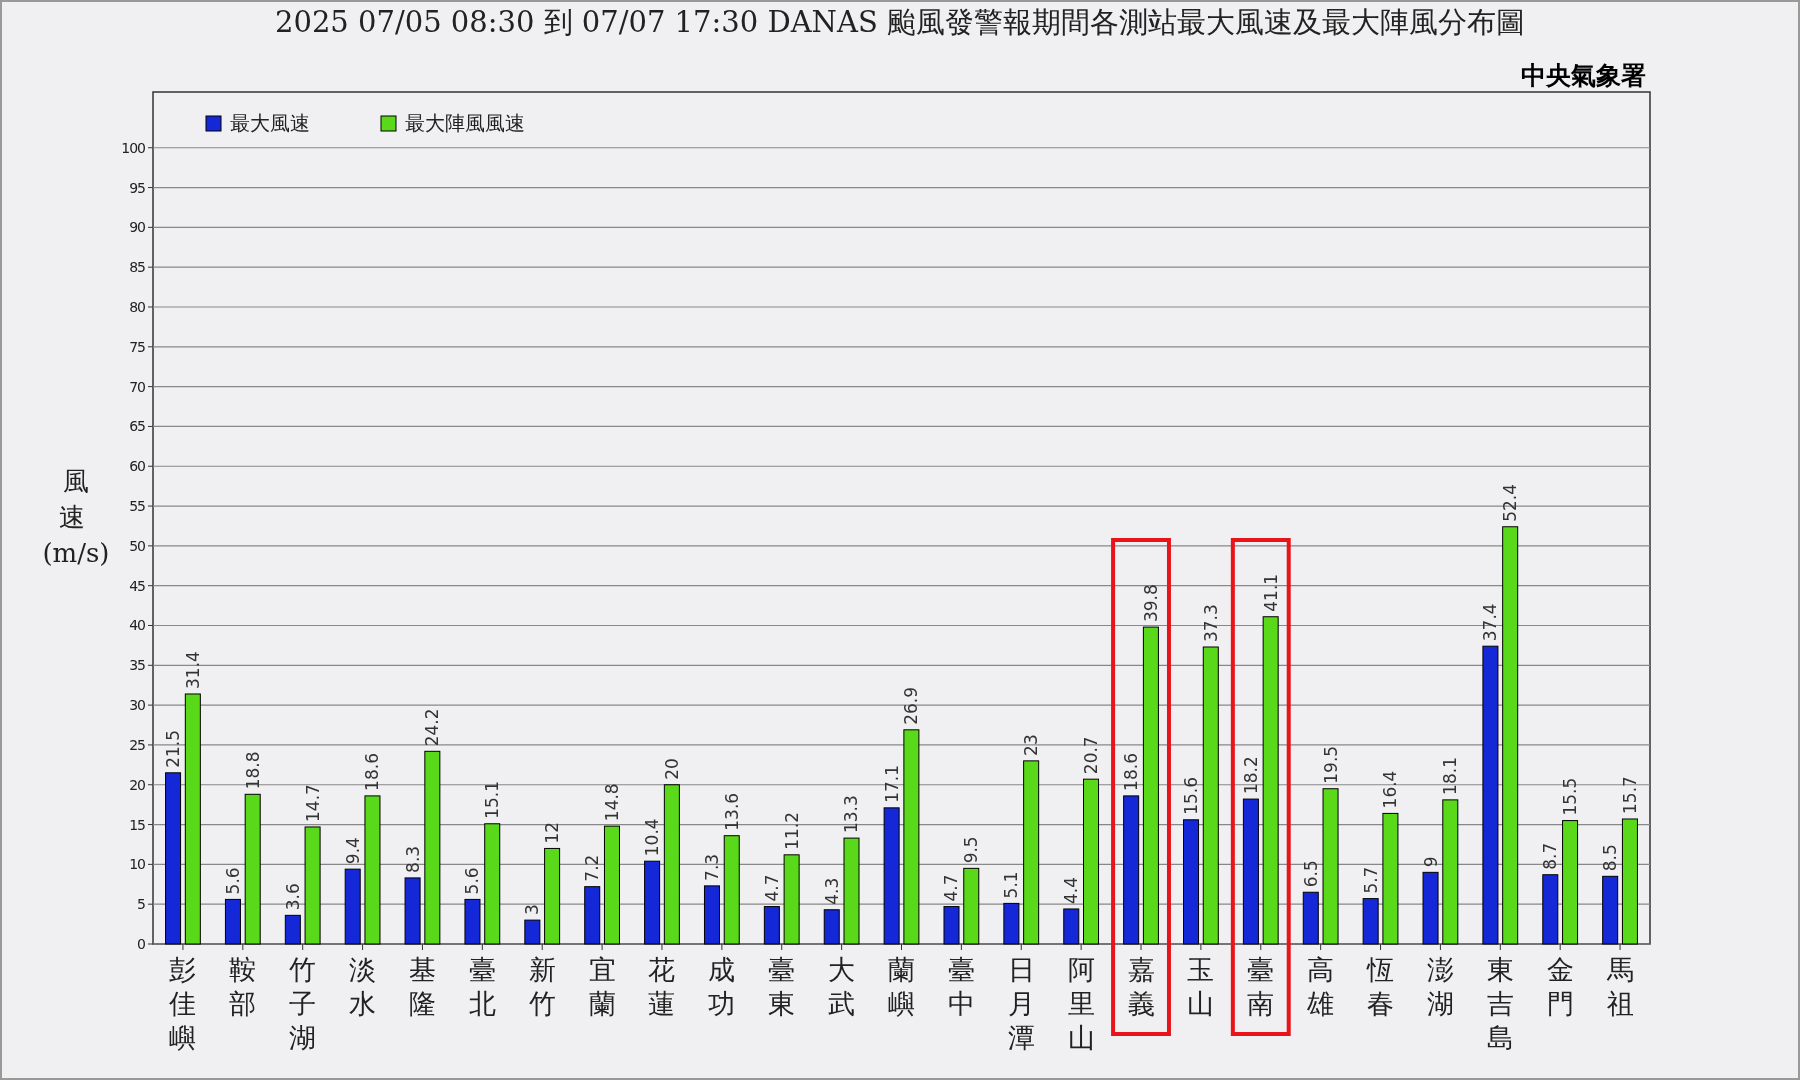  I want to click on data-label: 4.4, so click(1071, 890).